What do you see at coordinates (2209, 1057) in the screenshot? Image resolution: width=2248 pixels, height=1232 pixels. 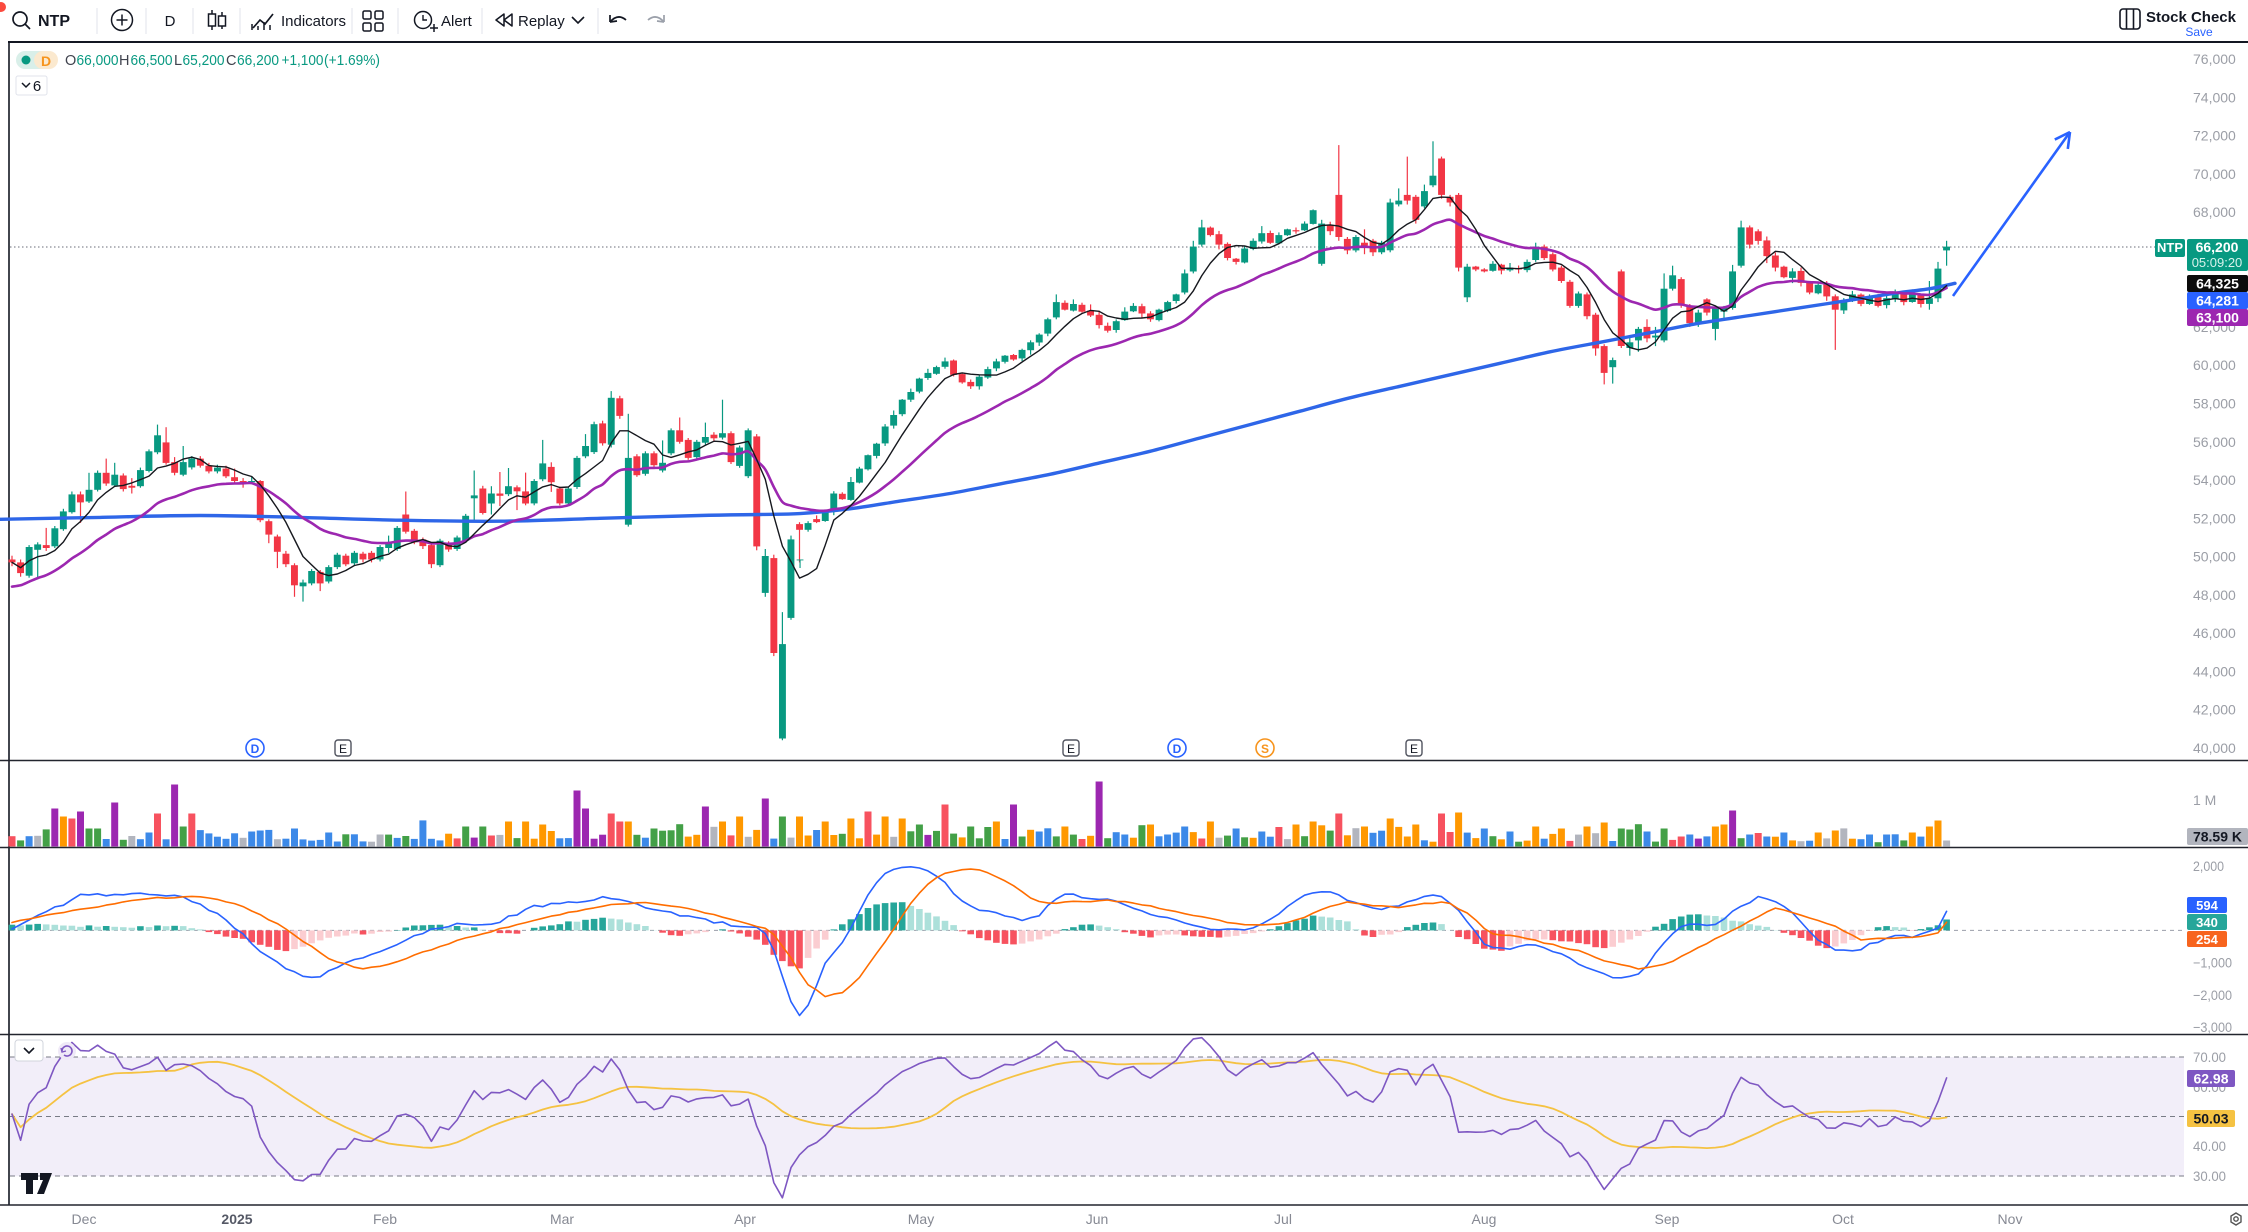 I see `svg-text: 70.00` at bounding box center [2209, 1057].